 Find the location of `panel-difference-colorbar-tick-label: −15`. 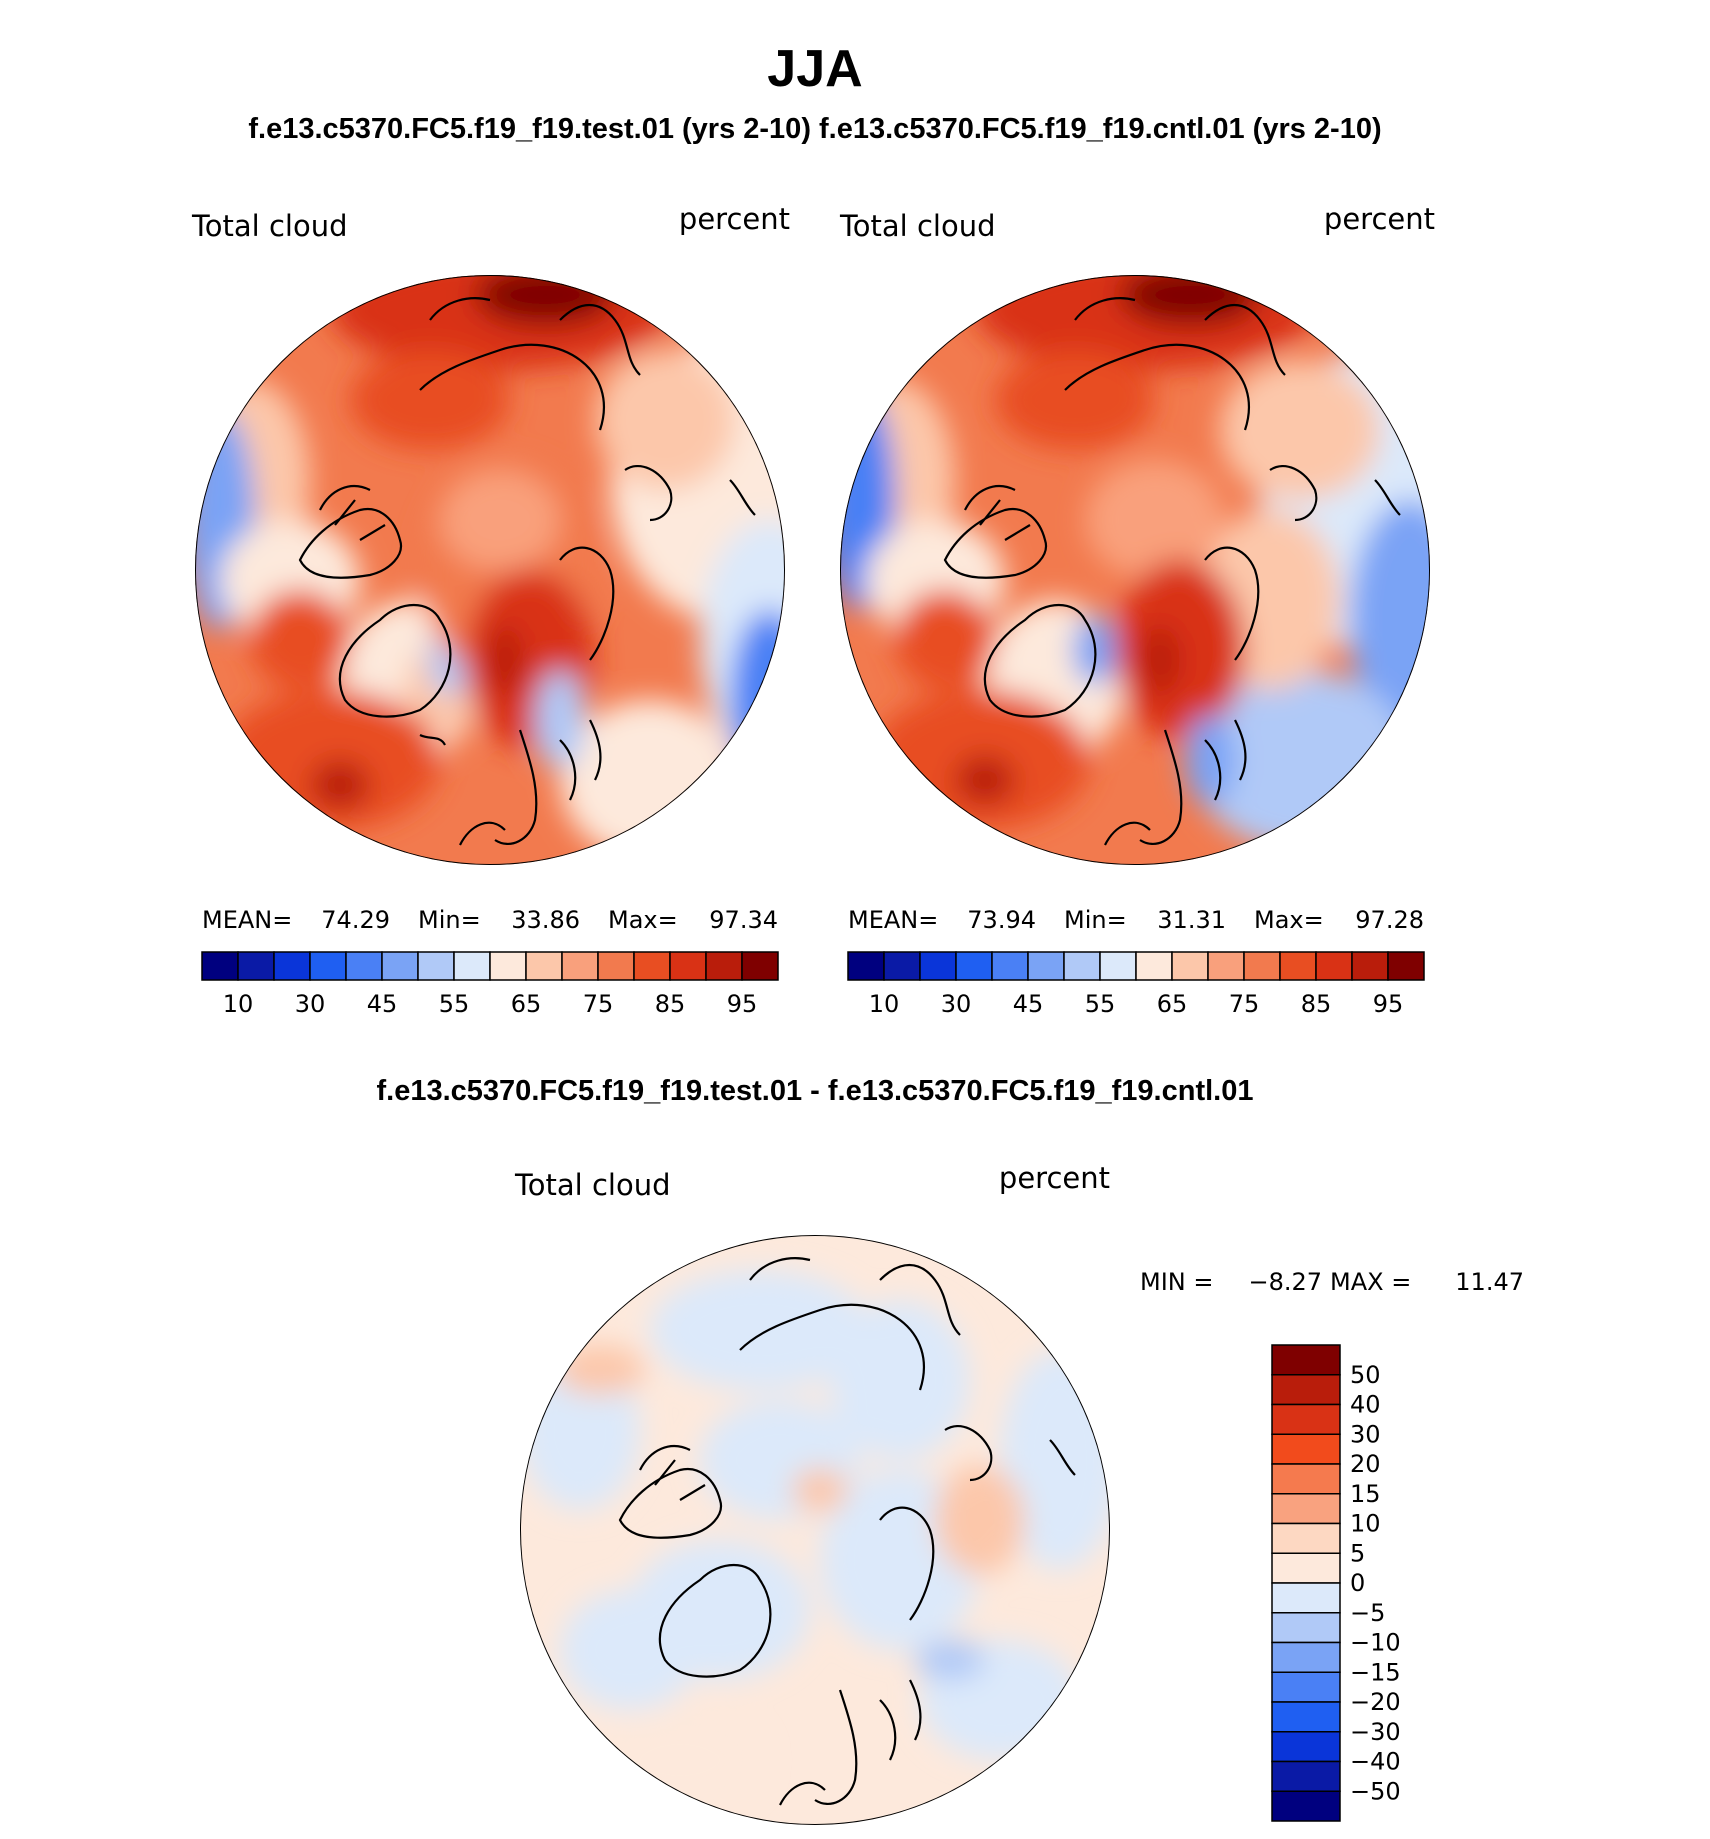

panel-difference-colorbar-tick-label: −15 is located at coordinates (1375, 1672).